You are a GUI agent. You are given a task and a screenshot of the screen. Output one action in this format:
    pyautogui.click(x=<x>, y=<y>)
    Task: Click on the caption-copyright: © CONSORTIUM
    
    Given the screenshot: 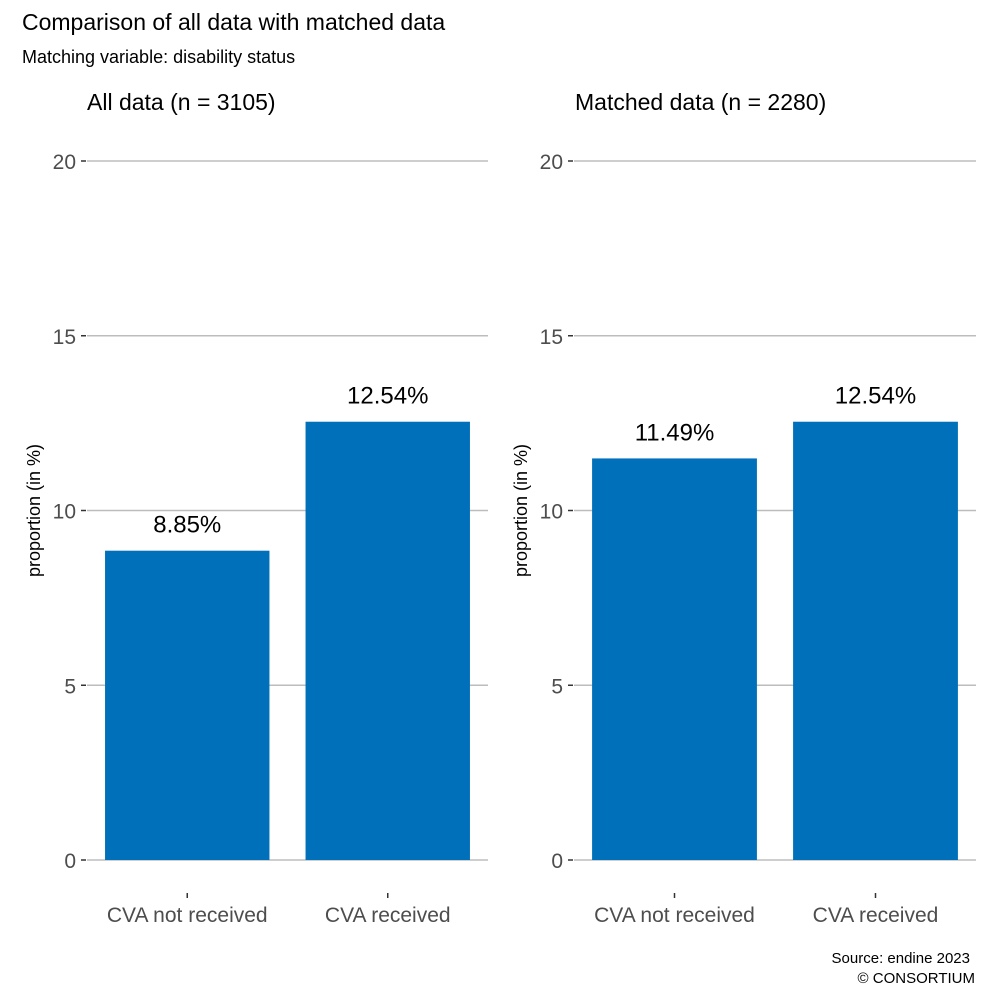 What is the action you would take?
    pyautogui.click(x=916, y=978)
    